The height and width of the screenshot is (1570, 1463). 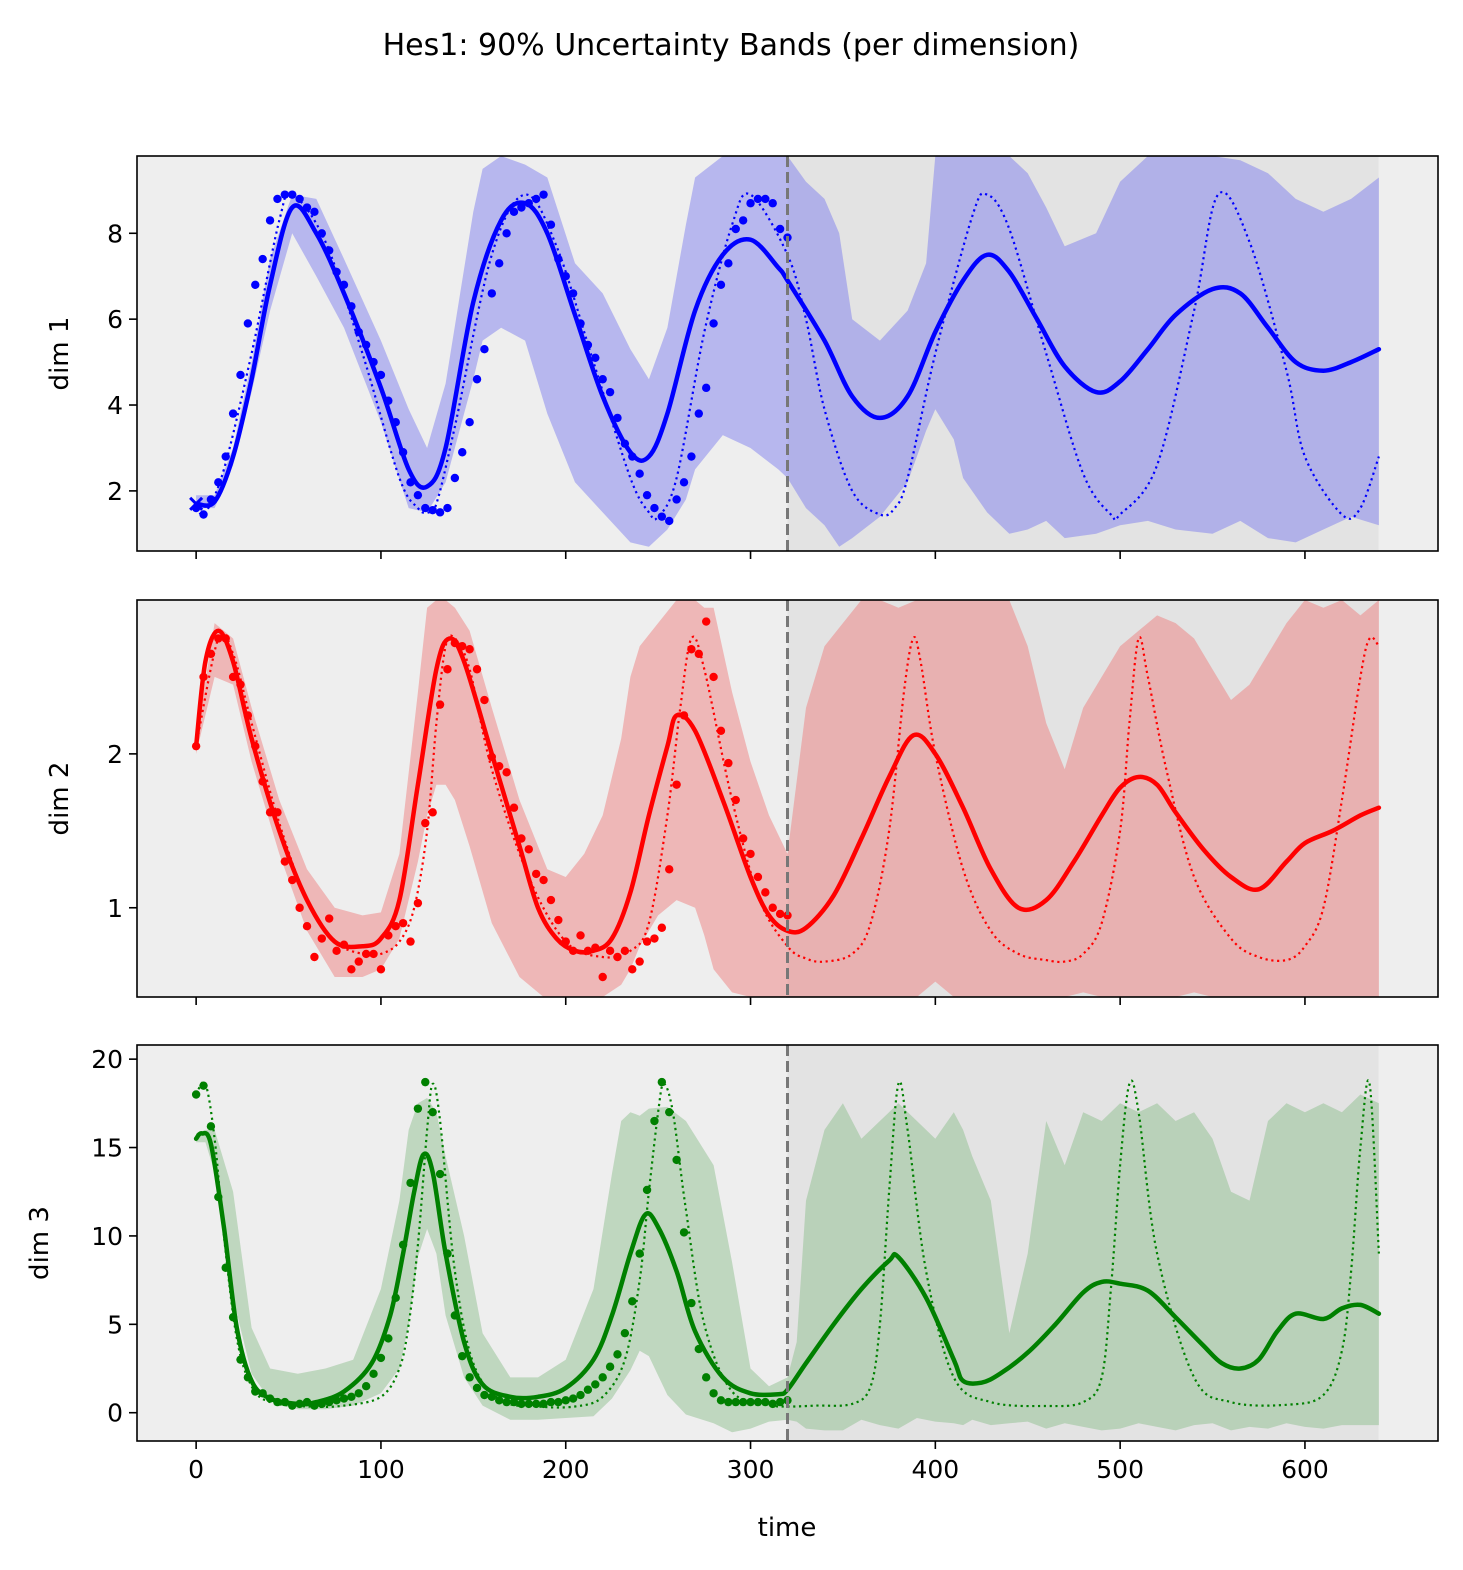 I want to click on x-tick-label: 600, so click(x=1305, y=1469).